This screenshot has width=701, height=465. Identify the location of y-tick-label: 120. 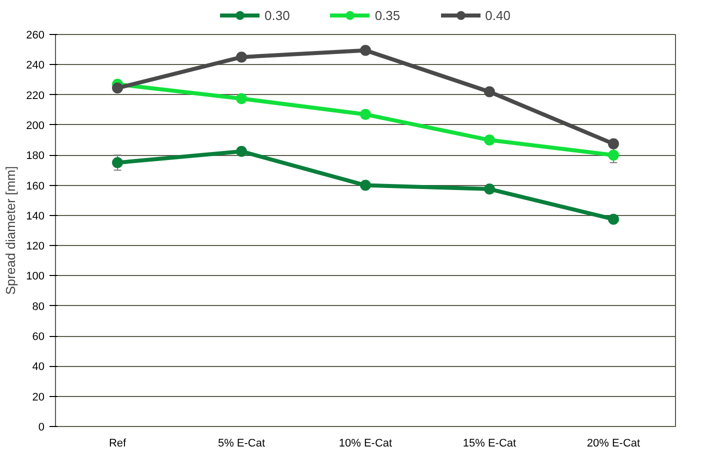
(35, 246).